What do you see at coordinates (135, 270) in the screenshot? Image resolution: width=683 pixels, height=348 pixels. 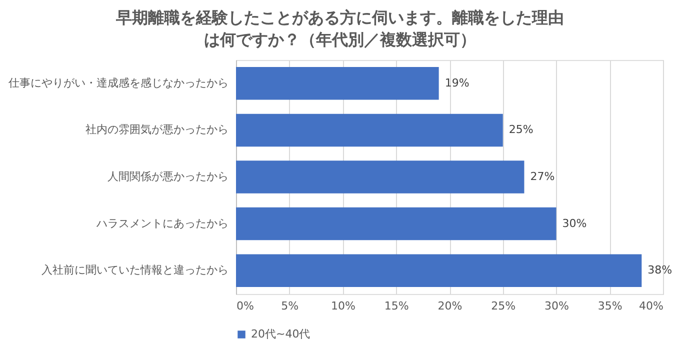 I see `y-tick-label: 入社前に聞いていた情報と違ったから` at bounding box center [135, 270].